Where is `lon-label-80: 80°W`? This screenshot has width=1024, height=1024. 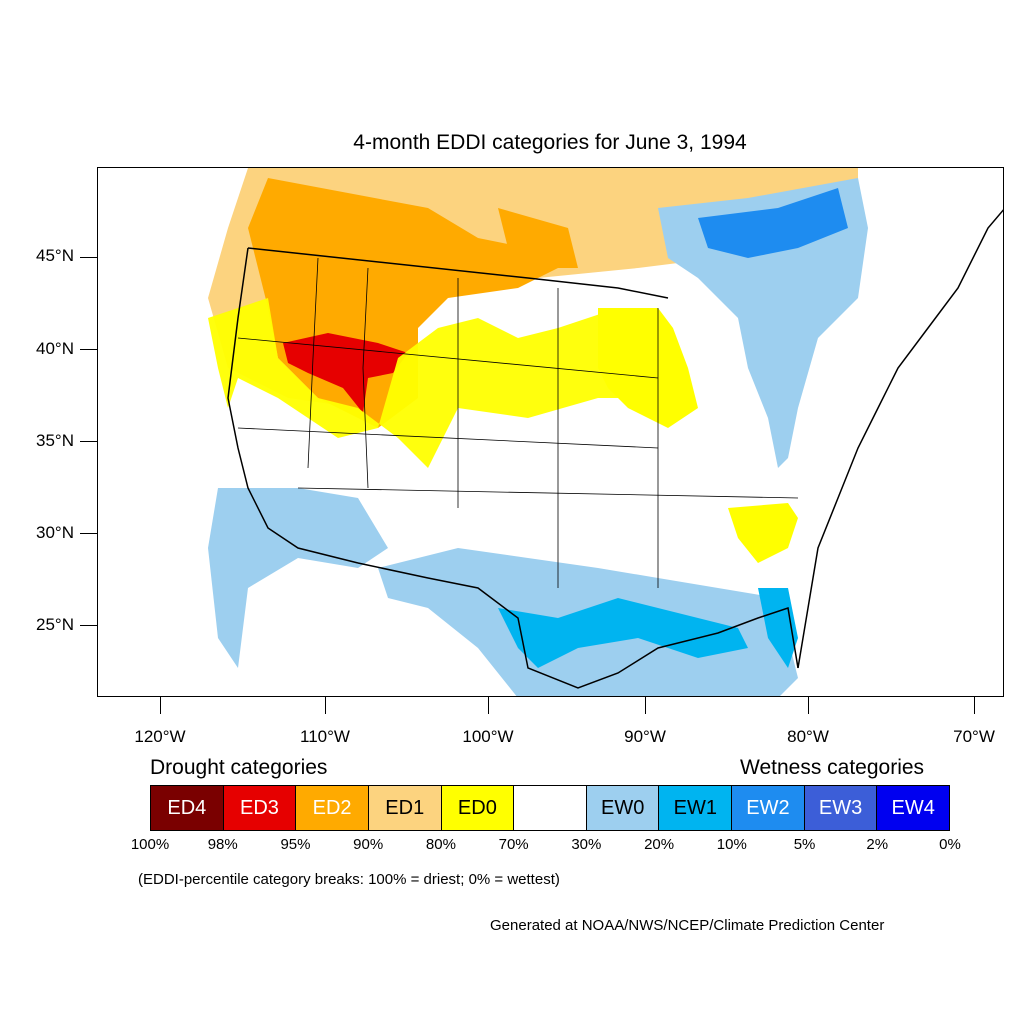 lon-label-80: 80°W is located at coordinates (808, 736).